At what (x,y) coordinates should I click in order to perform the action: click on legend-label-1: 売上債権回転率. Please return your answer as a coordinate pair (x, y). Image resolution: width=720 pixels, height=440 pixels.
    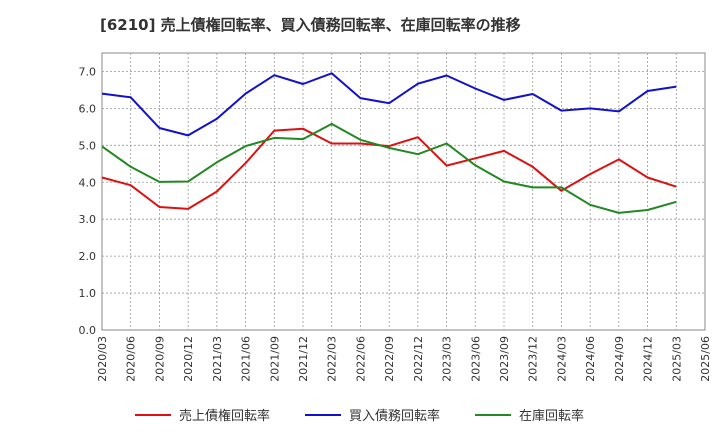
    Looking at the image, I should click on (224, 416).